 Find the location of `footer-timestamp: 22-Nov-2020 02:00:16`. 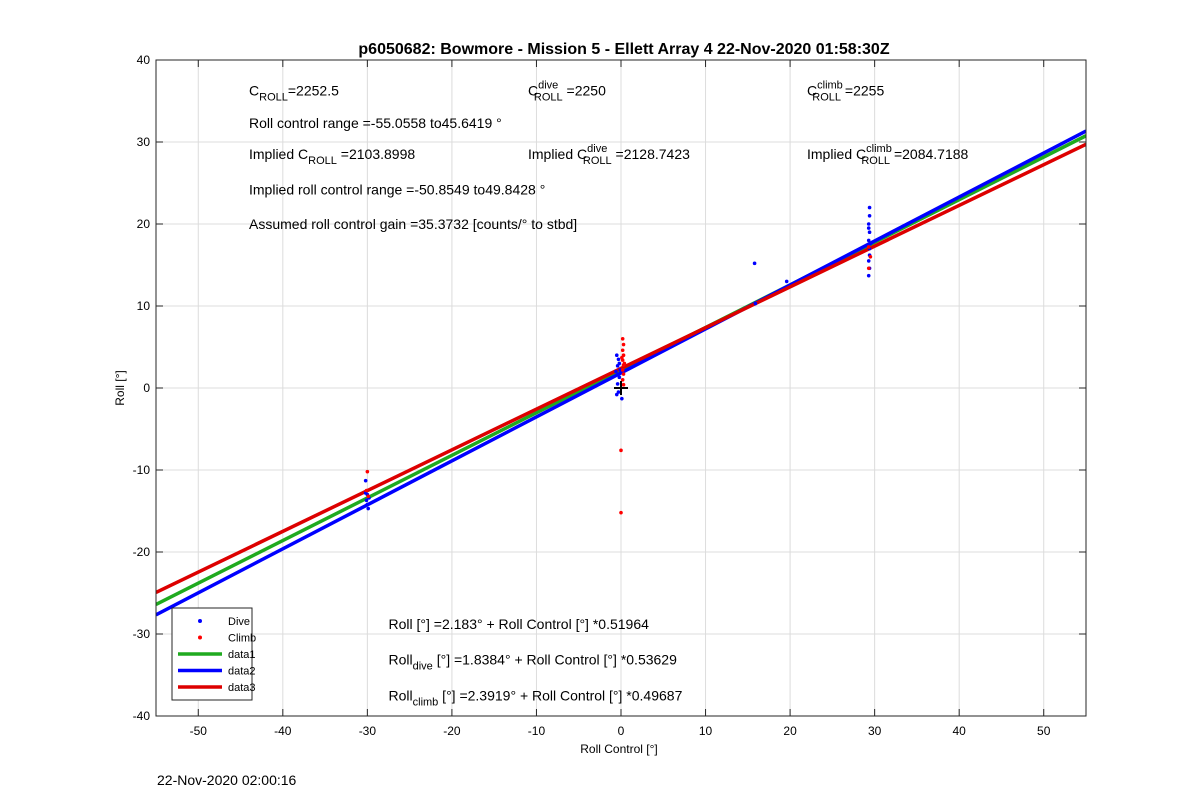

footer-timestamp: 22-Nov-2020 02:00:16 is located at coordinates (227, 780).